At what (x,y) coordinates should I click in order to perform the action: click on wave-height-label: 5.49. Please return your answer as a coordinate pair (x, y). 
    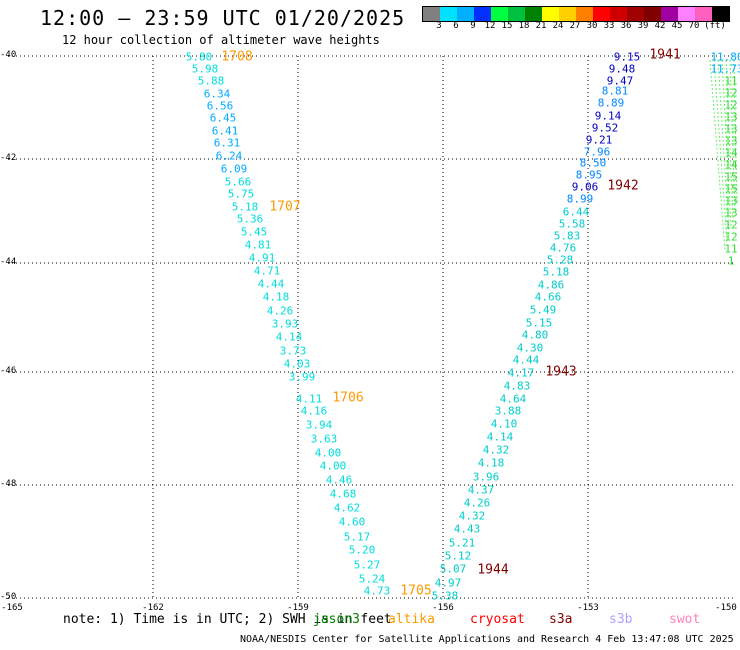
    Looking at the image, I should click on (543, 310).